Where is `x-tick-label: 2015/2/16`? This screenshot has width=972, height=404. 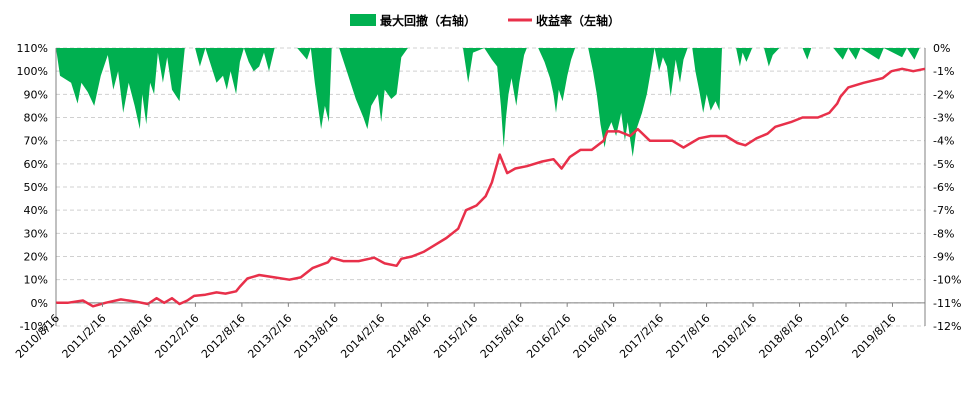
x-tick-label: 2015/2/16 is located at coordinates (455, 336).